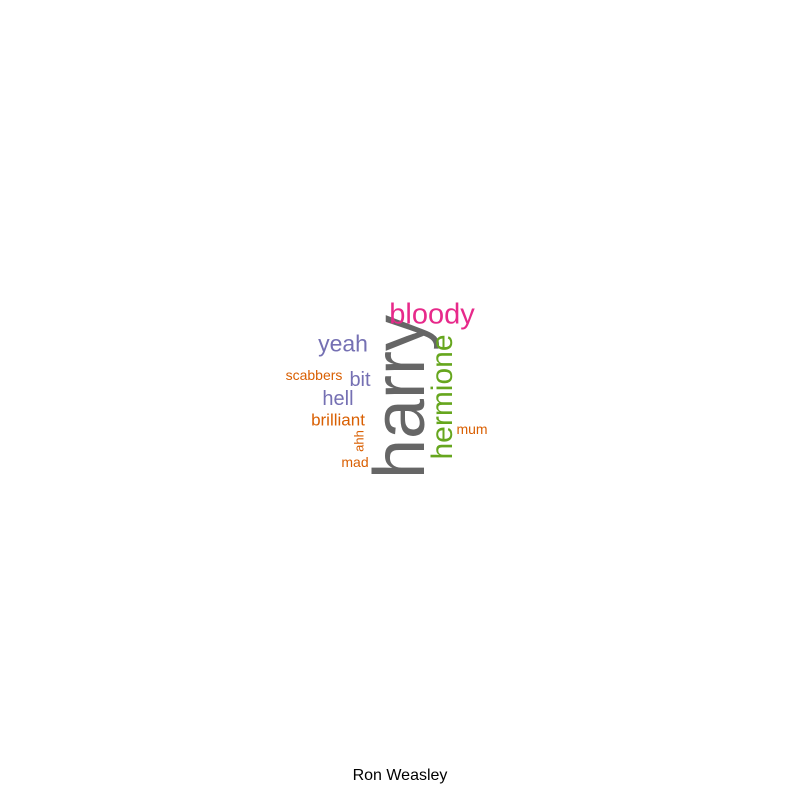  What do you see at coordinates (338, 420) in the screenshot?
I see `word-brilliant: brilliant` at bounding box center [338, 420].